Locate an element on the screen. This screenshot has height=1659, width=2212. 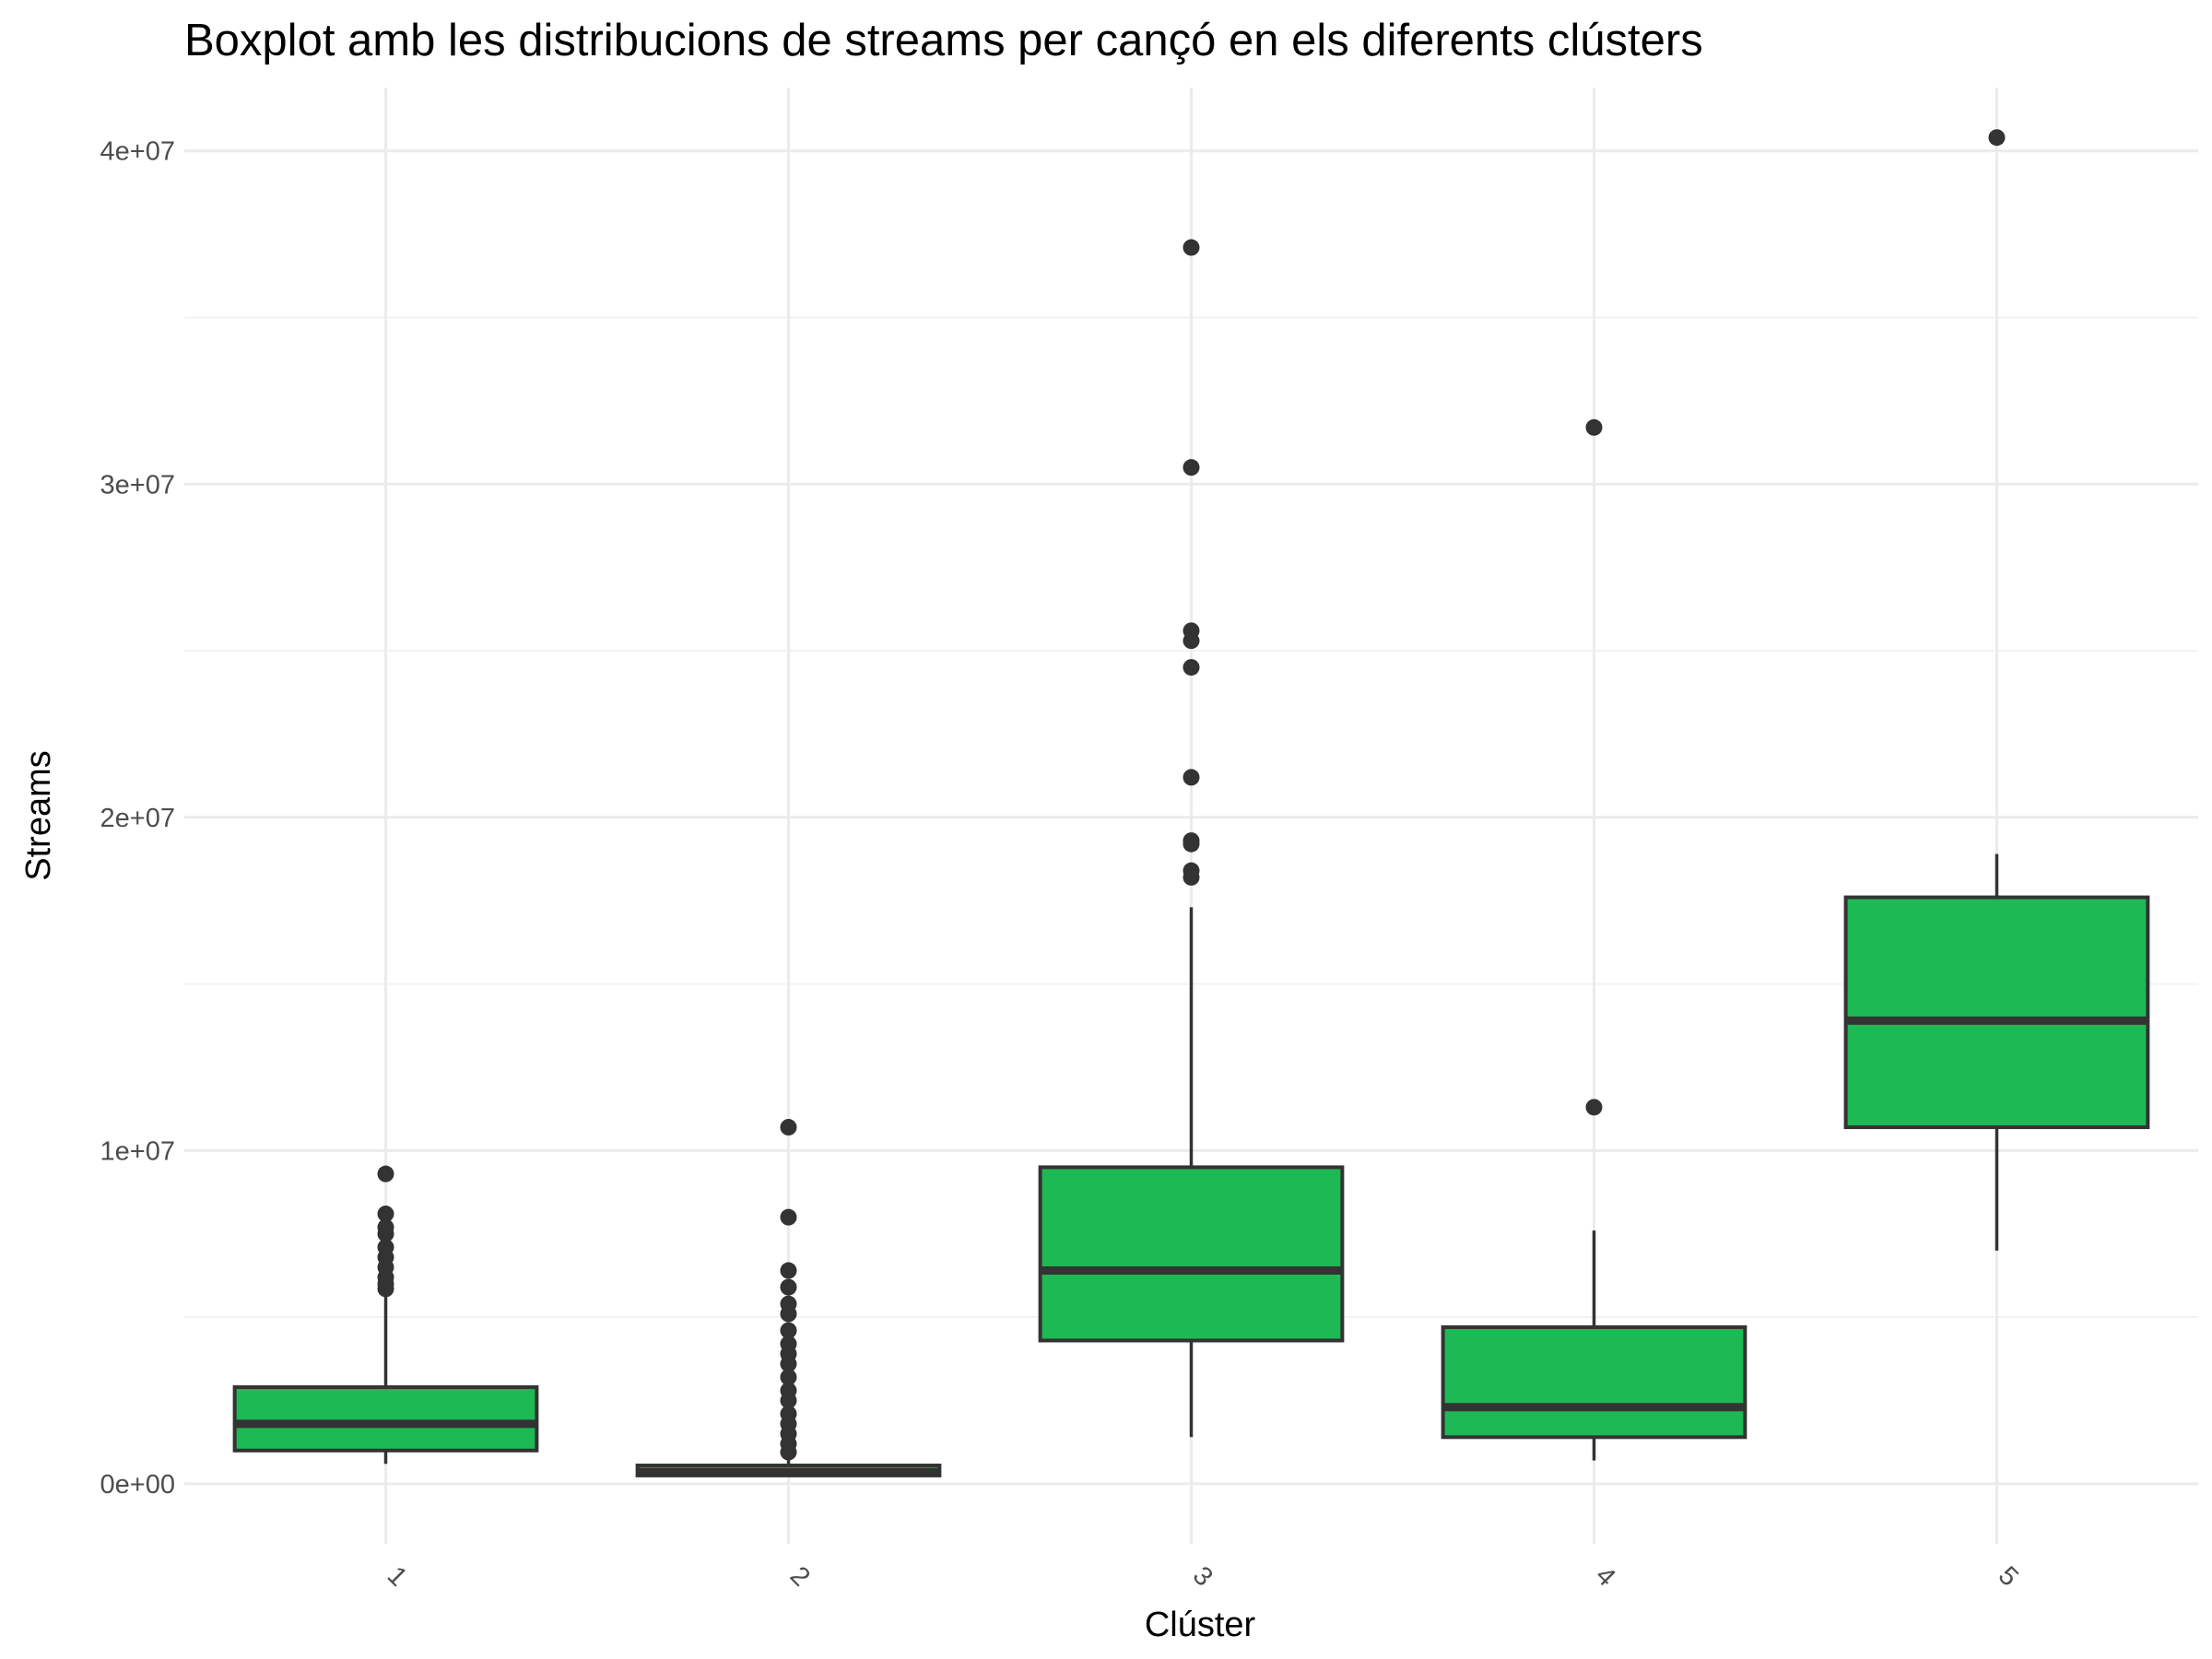
y-tick-label: 2e+07 is located at coordinates (137, 818).